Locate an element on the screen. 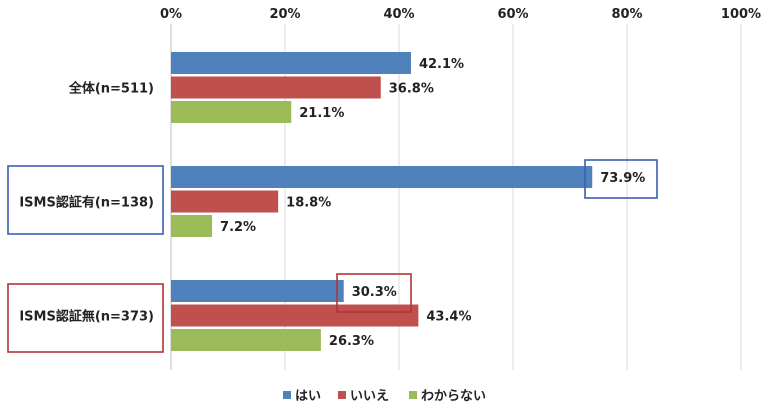 This screenshot has height=418, width=770. category-label: ISMS認証有(n=138) is located at coordinates (86, 203).